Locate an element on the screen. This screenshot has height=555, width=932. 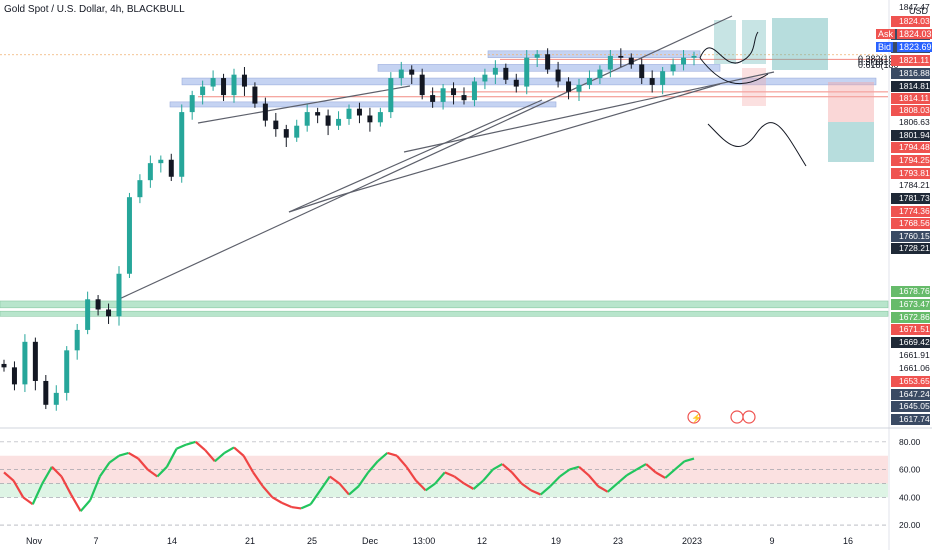
stop-box is located at coordinates (754, 87).